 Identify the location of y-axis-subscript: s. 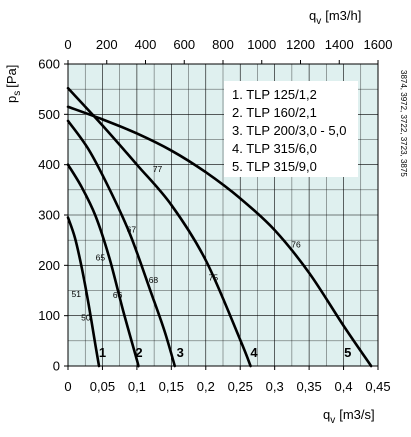
(17, 93).